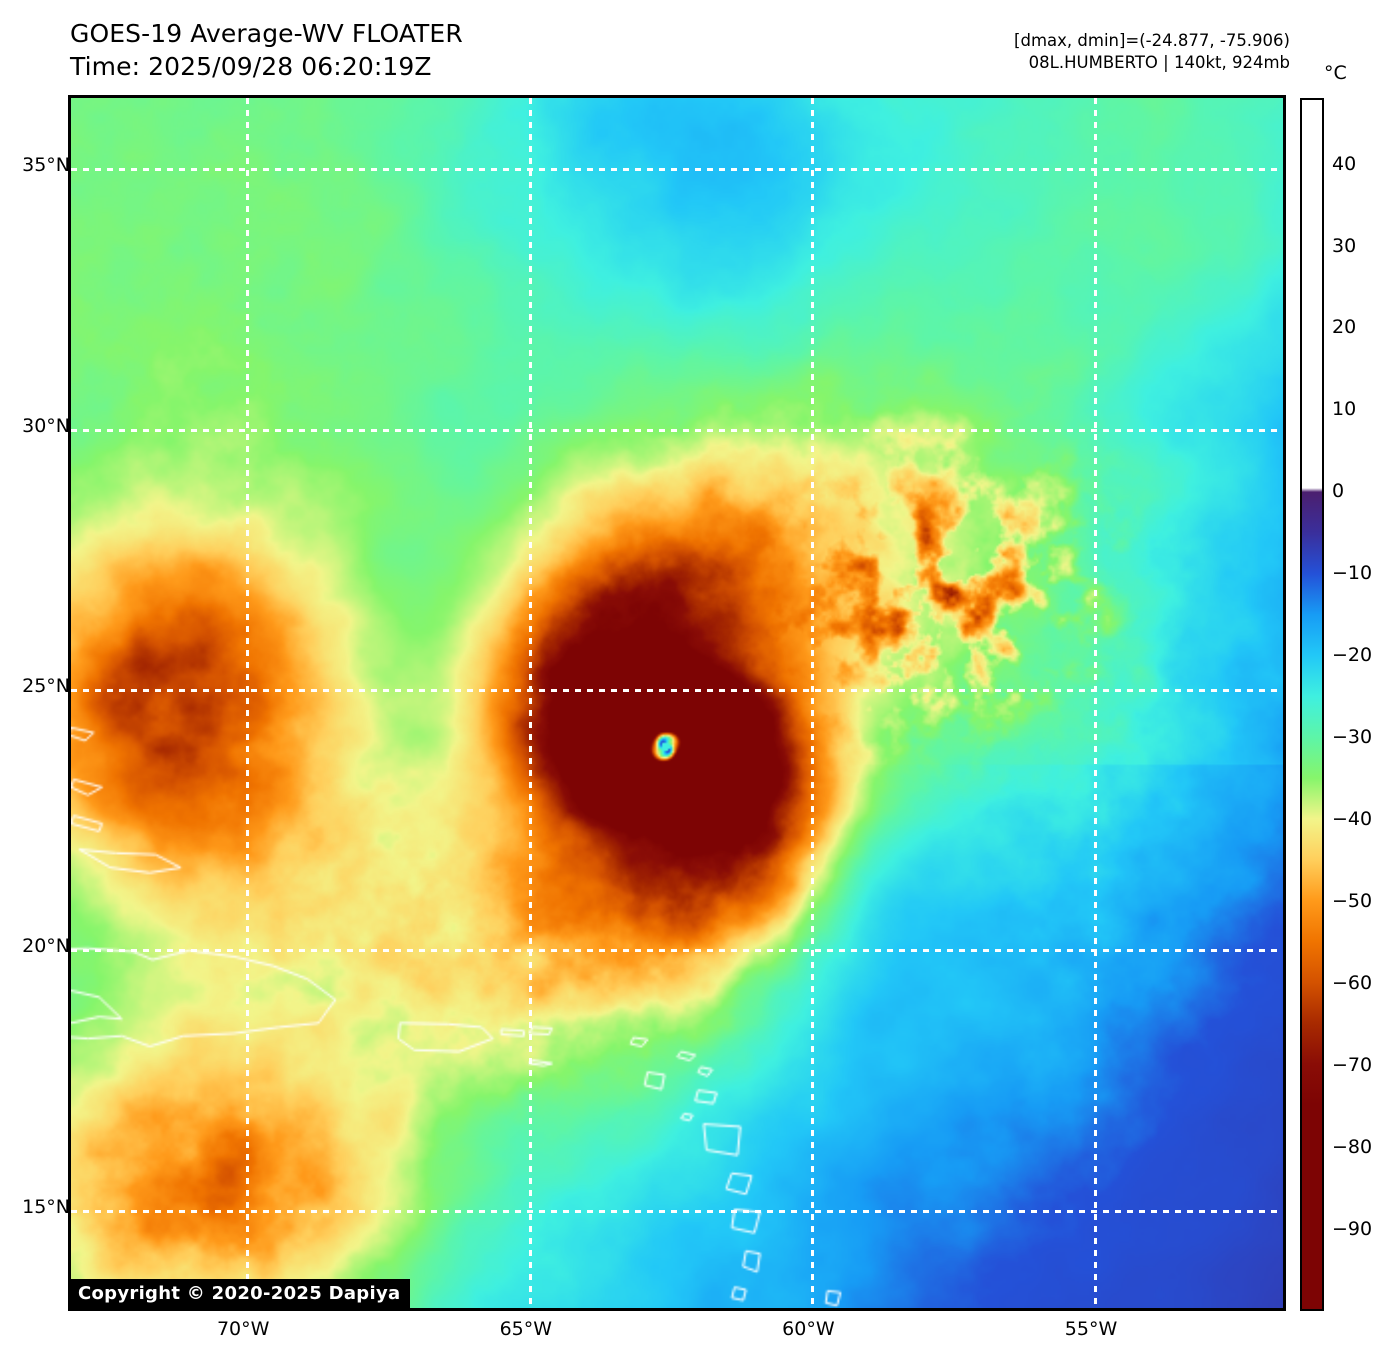 This screenshot has width=1390, height=1359. I want to click on colorbar-tick-label: 0, so click(1338, 491).